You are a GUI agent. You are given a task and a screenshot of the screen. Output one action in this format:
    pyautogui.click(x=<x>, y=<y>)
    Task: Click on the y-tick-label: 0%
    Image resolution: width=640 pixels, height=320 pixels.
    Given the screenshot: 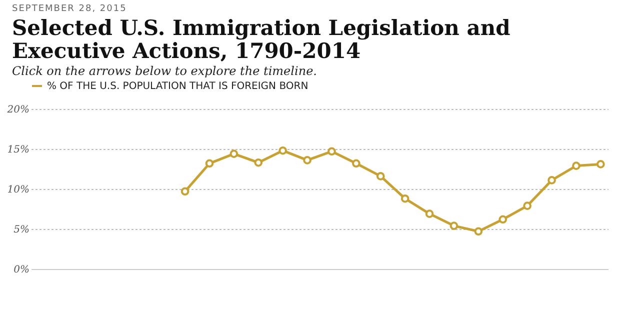 What is the action you would take?
    pyautogui.click(x=22, y=270)
    